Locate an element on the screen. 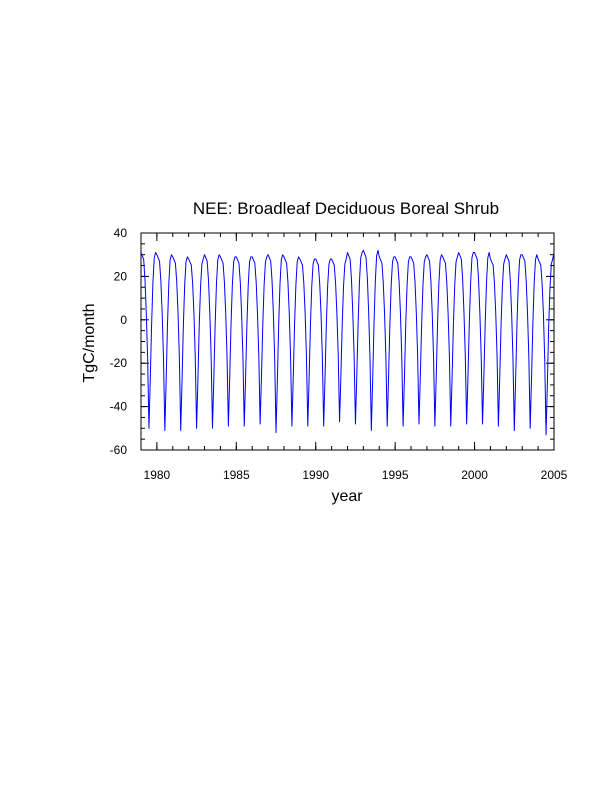  y-tick-label: 20 is located at coordinates (121, 276).